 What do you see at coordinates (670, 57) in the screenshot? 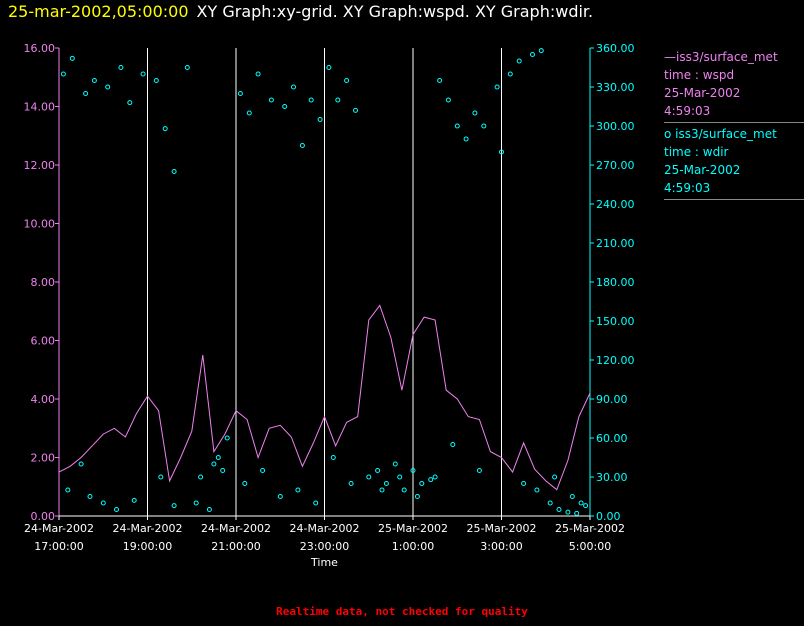
I see `legend-line-marker: —` at bounding box center [670, 57].